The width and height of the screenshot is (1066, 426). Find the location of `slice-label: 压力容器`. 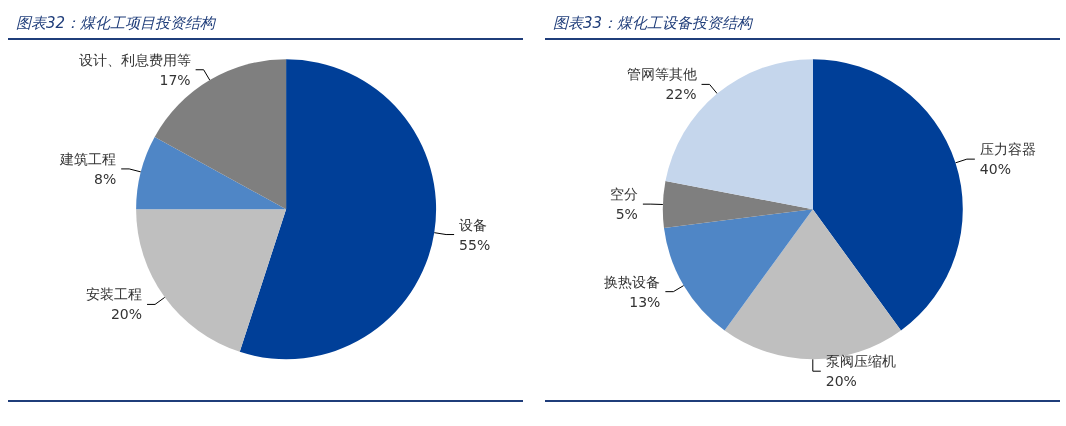

slice-label: 压力容器 is located at coordinates (1007, 149).